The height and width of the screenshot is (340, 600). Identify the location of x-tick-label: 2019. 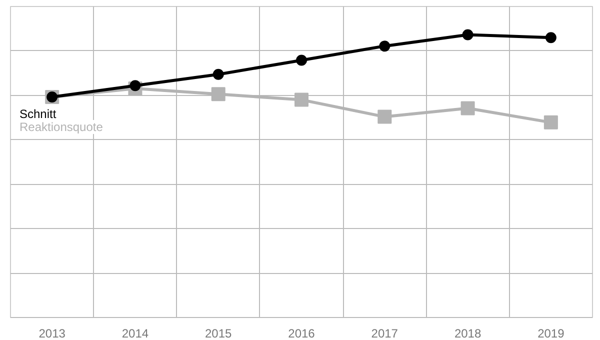
(551, 333).